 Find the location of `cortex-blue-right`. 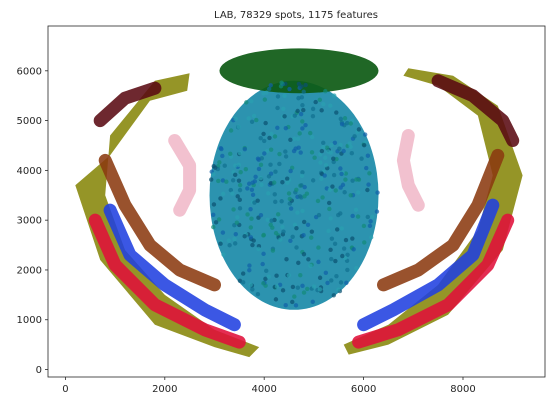

cortex-blue-right is located at coordinates (428, 265).